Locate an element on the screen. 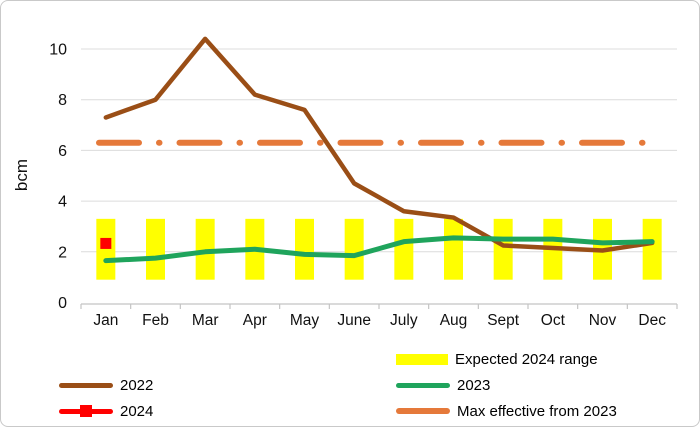  legend-item-max-effective: Max effective from 2023 is located at coordinates (506, 411).